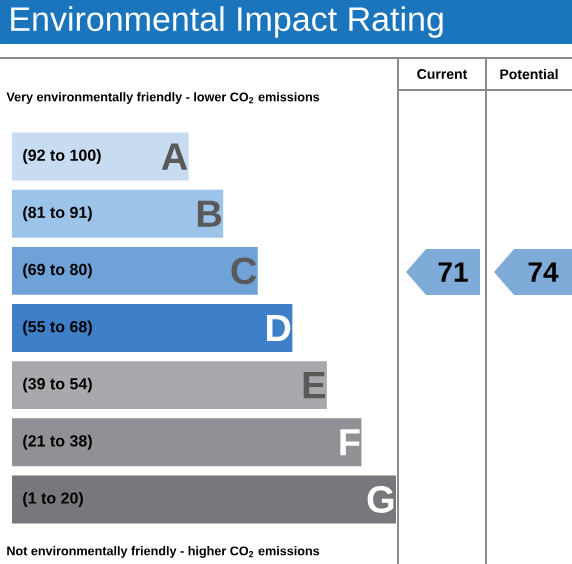 The height and width of the screenshot is (564, 572). What do you see at coordinates (279, 328) in the screenshot?
I see `annotation: D` at bounding box center [279, 328].